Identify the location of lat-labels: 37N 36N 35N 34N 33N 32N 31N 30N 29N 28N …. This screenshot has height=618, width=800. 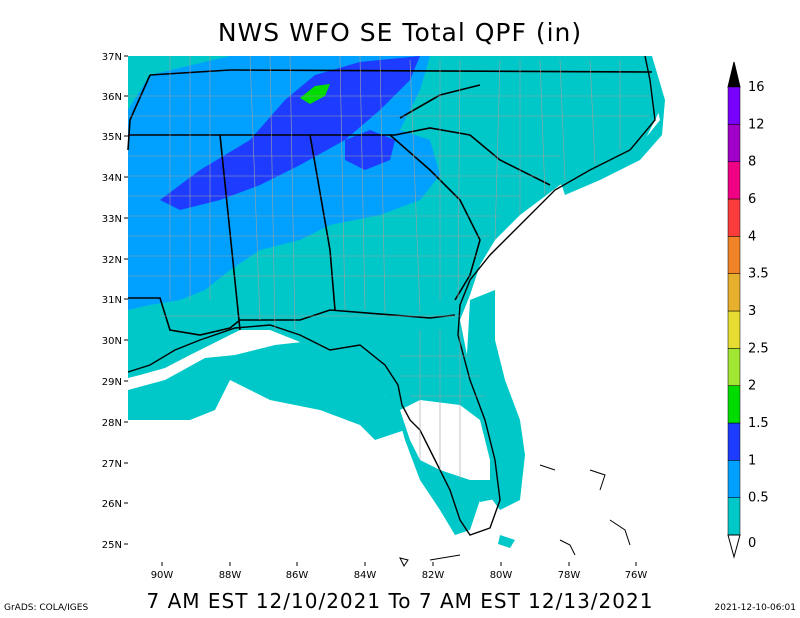
(112, 301).